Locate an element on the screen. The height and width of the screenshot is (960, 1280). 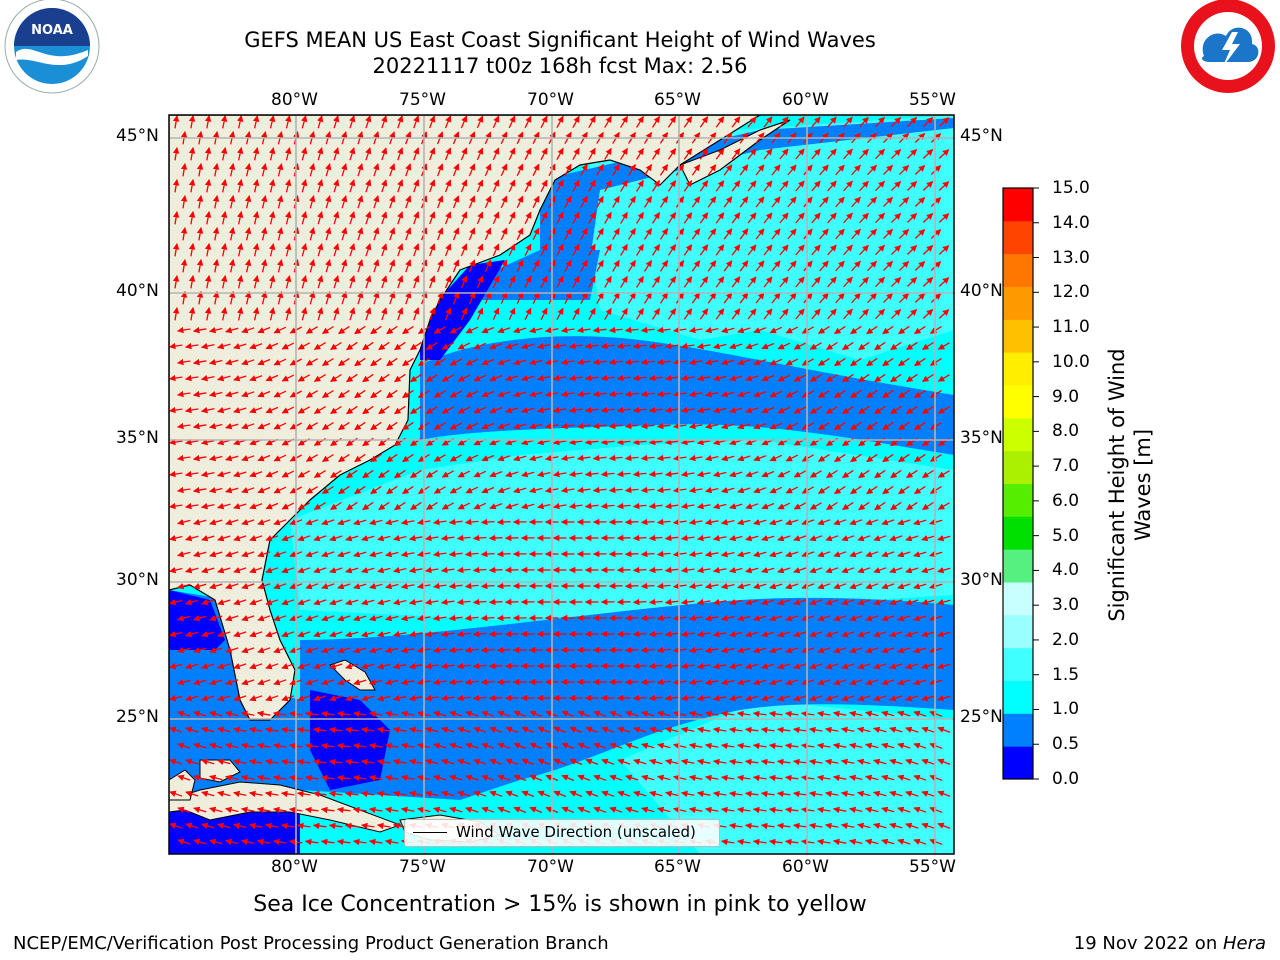
svg-text: NOAA is located at coordinates (52, 30).